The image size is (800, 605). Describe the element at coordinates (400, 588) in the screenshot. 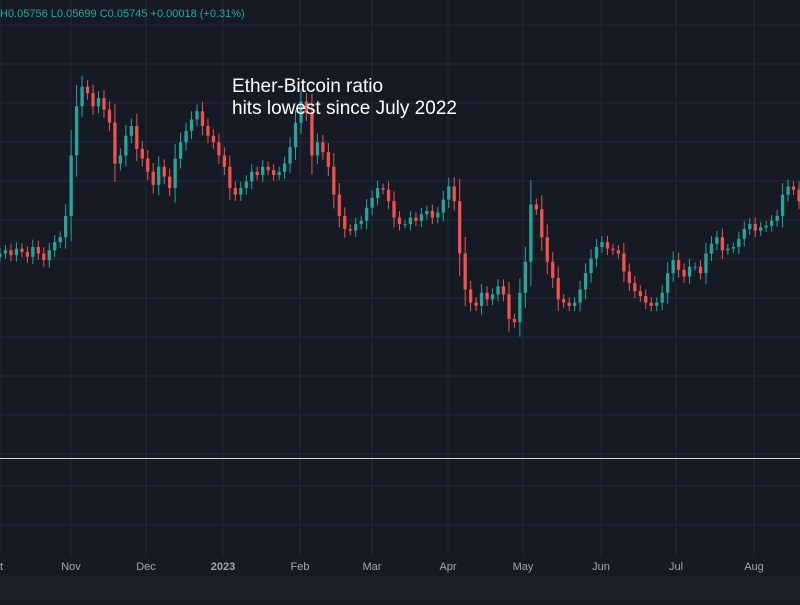

I see `bottom-toolbar` at that location.